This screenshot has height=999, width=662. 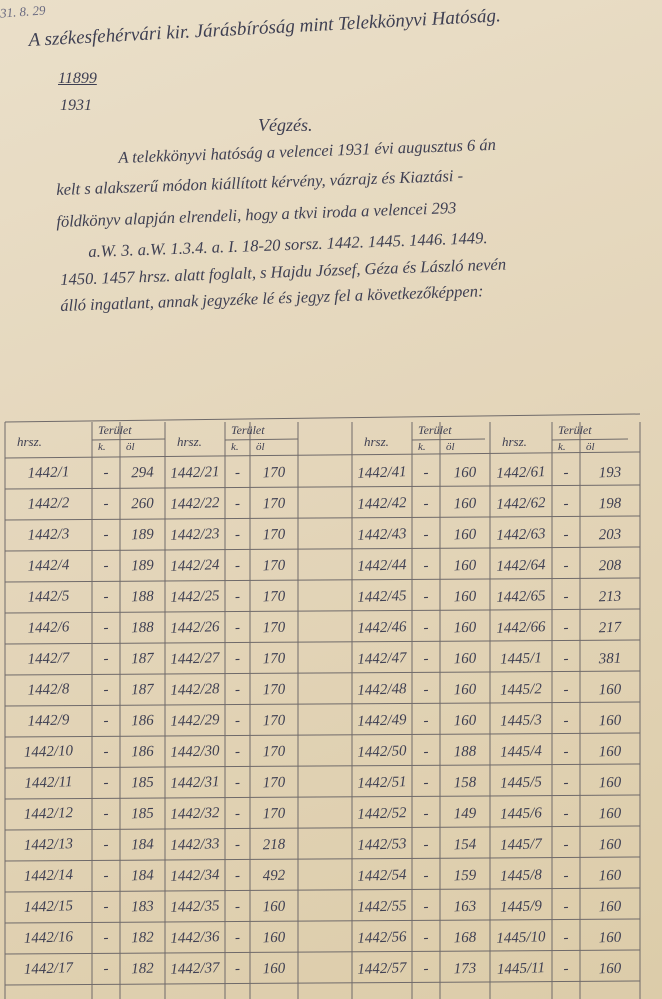 What do you see at coordinates (48, 535) in the screenshot?
I see `table-cell: 1442/3` at bounding box center [48, 535].